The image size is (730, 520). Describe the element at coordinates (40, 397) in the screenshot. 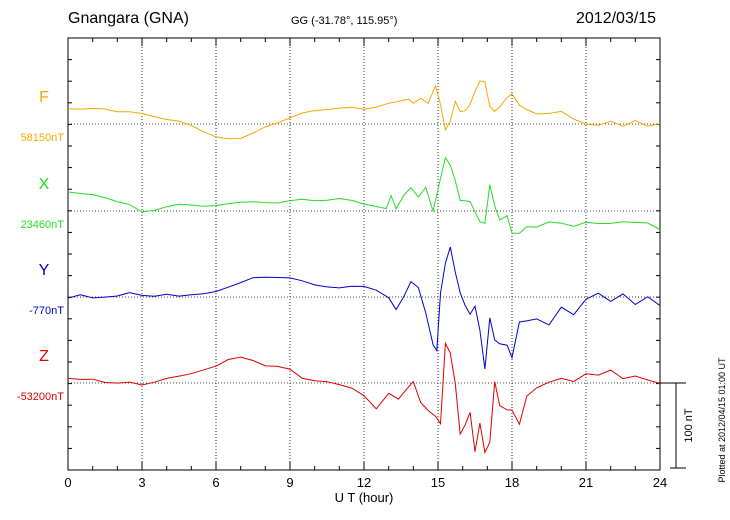

I see `baseline-value-z: -53200nT` at that location.